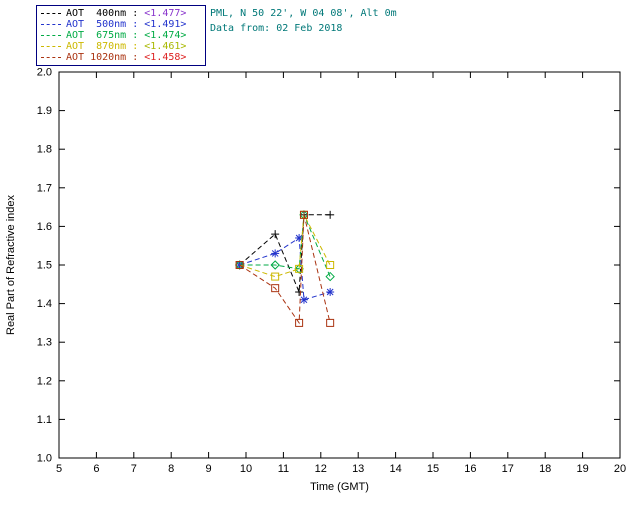 This screenshot has height=512, width=640. I want to click on svg-text: 1.3, so click(44, 343).